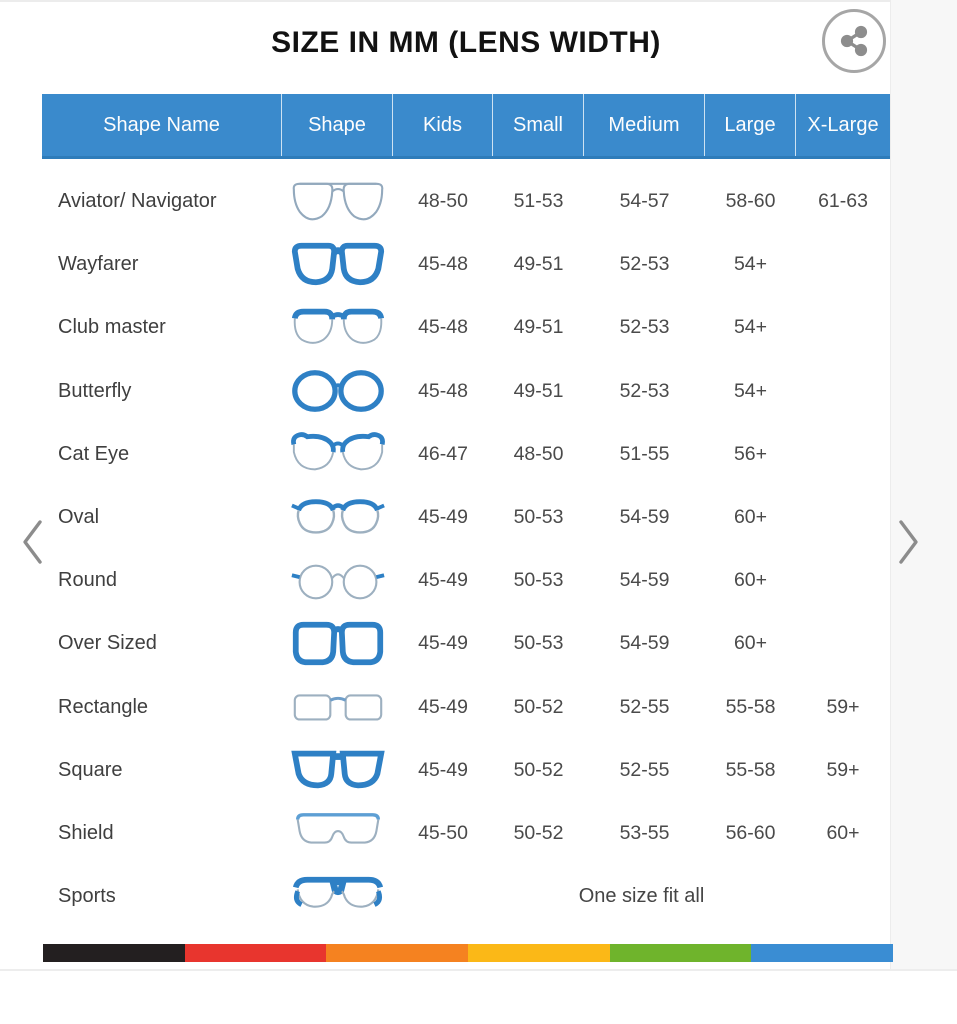  What do you see at coordinates (79, 517) in the screenshot?
I see `shape-name-cell: Oval` at bounding box center [79, 517].